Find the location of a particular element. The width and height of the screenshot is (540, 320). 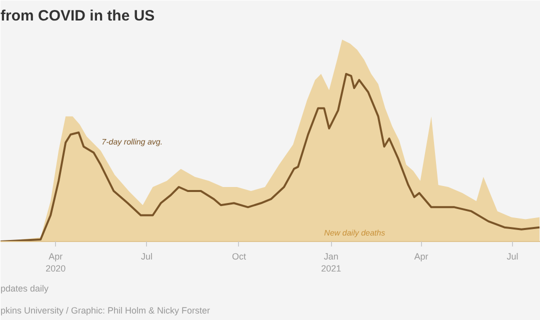

text: pkins University / Graphic: Phil Holm & Nicky Forster is located at coordinates (105, 311).